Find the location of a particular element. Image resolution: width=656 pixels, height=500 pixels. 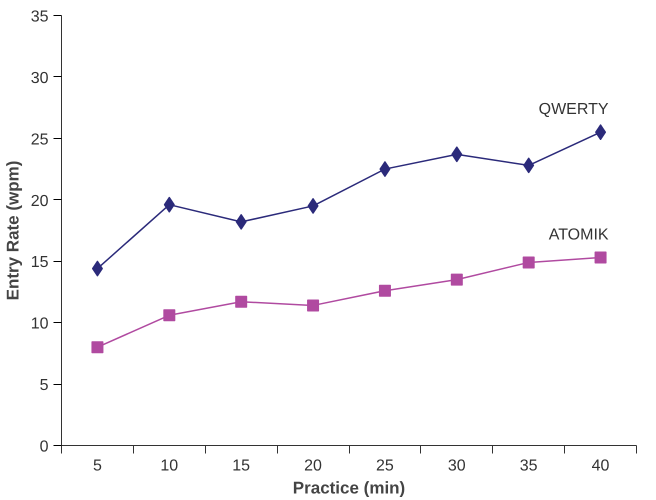

series-label: QWERTY is located at coordinates (573, 109).